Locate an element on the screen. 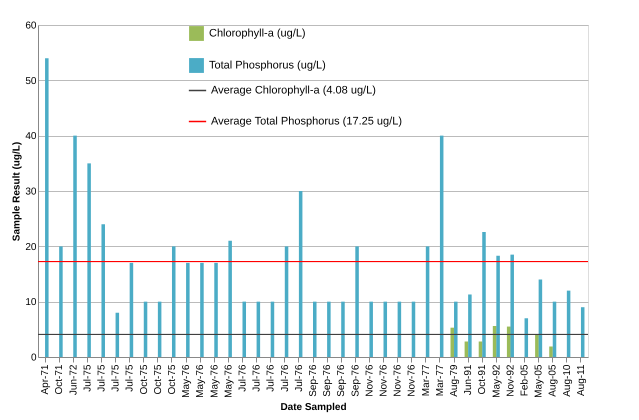 The width and height of the screenshot is (639, 420). x-tick-label: Oct-71 is located at coordinates (60, 379).